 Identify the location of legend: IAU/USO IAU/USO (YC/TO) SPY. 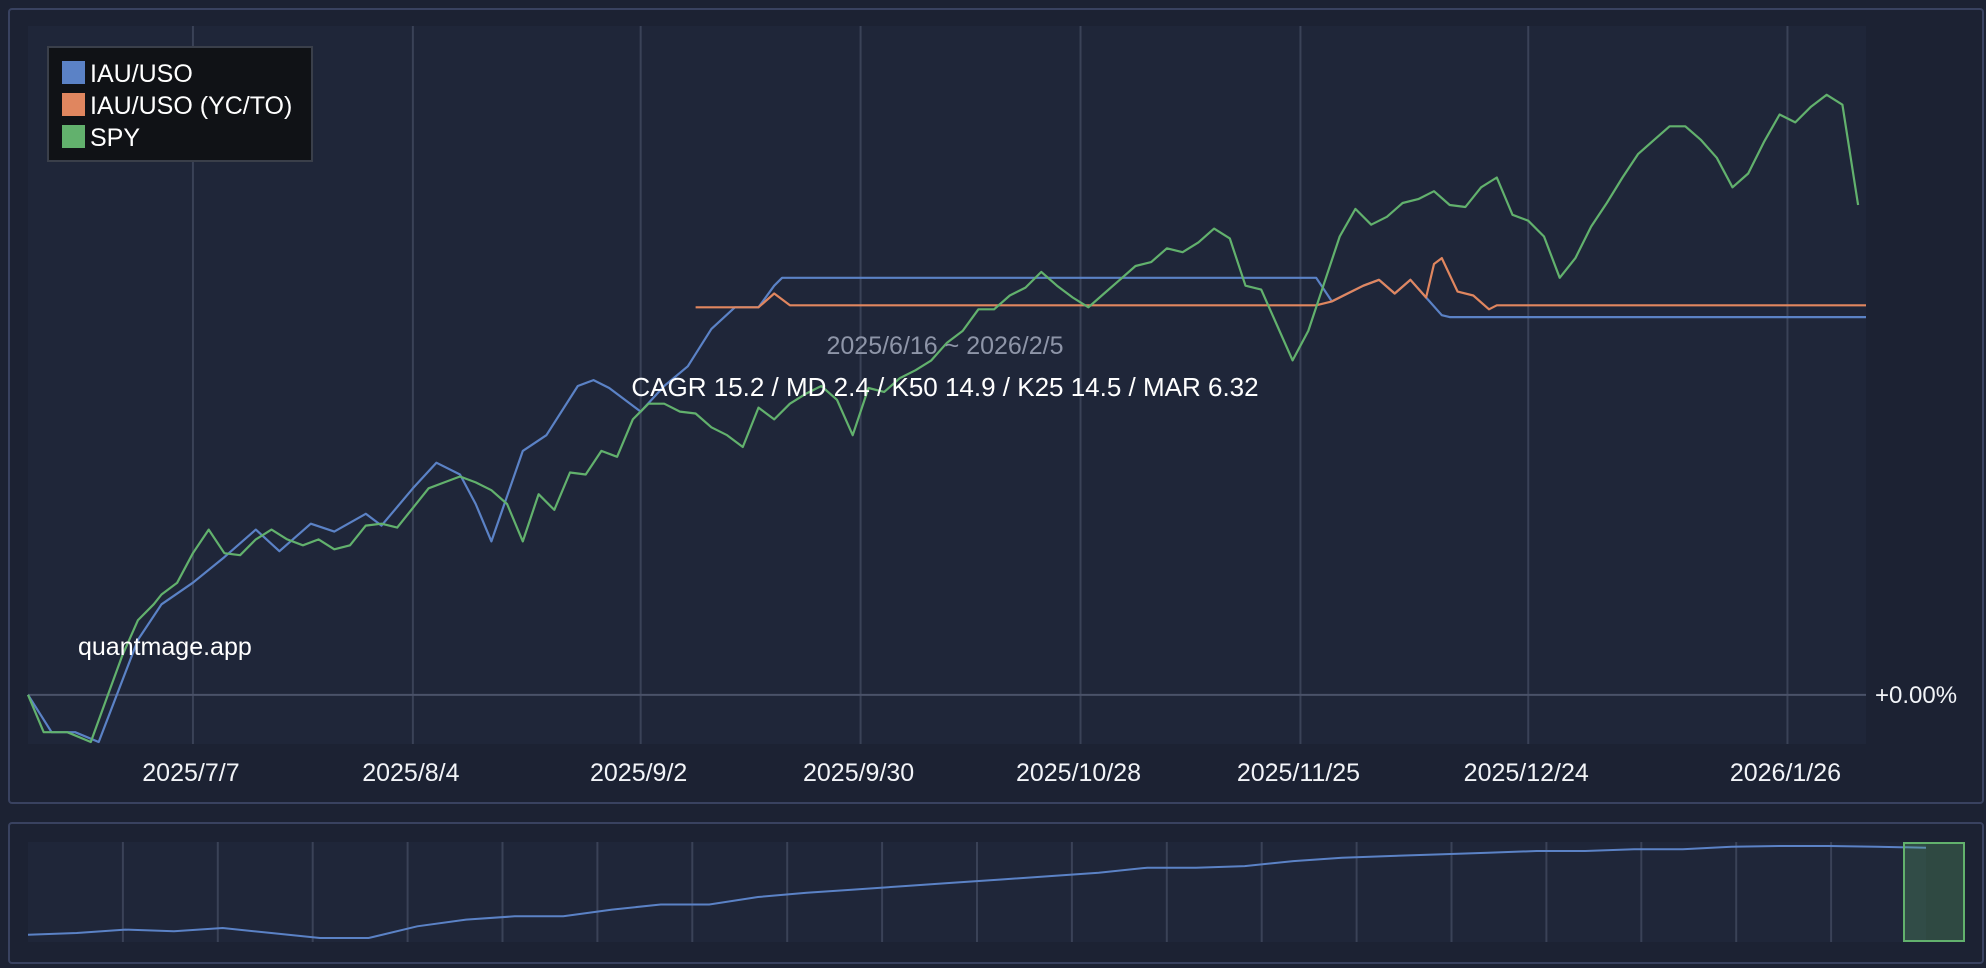
(180, 104).